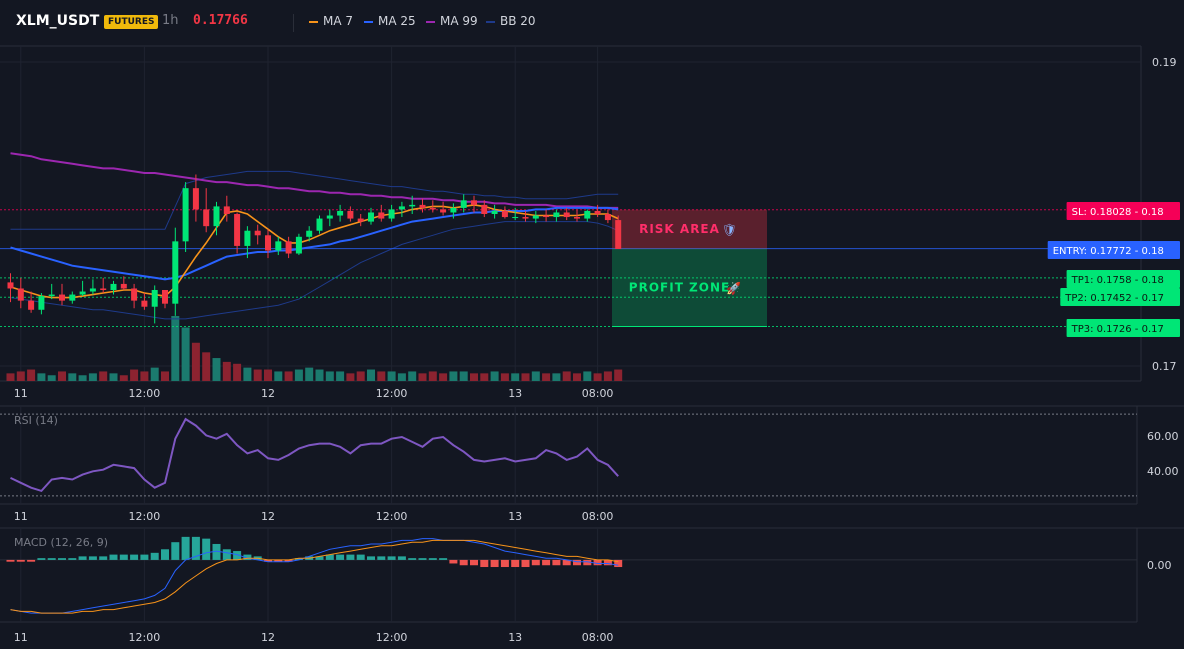 The width and height of the screenshot is (1184, 649). Describe the element at coordinates (733, 289) in the screenshot. I see `rocket-icon: 🚀` at that location.